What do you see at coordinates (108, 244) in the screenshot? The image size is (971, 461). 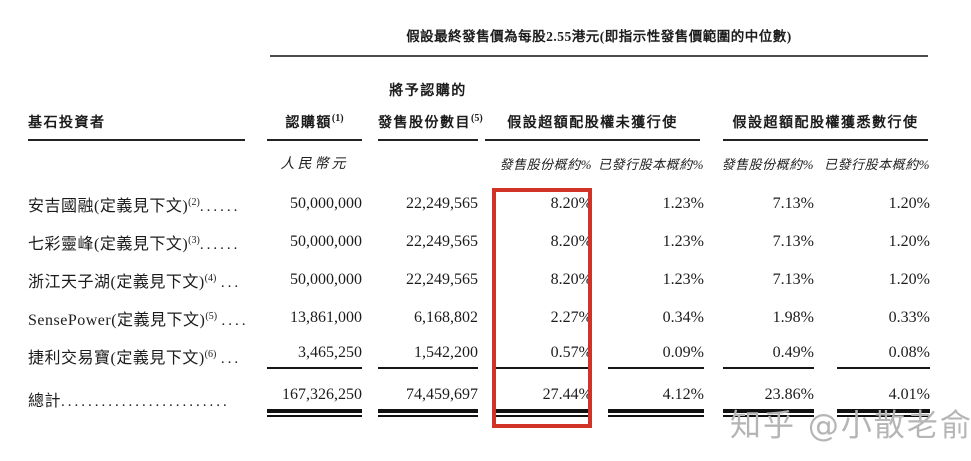 I see `investor-name: 七彩靈峰(定義見下文)` at bounding box center [108, 244].